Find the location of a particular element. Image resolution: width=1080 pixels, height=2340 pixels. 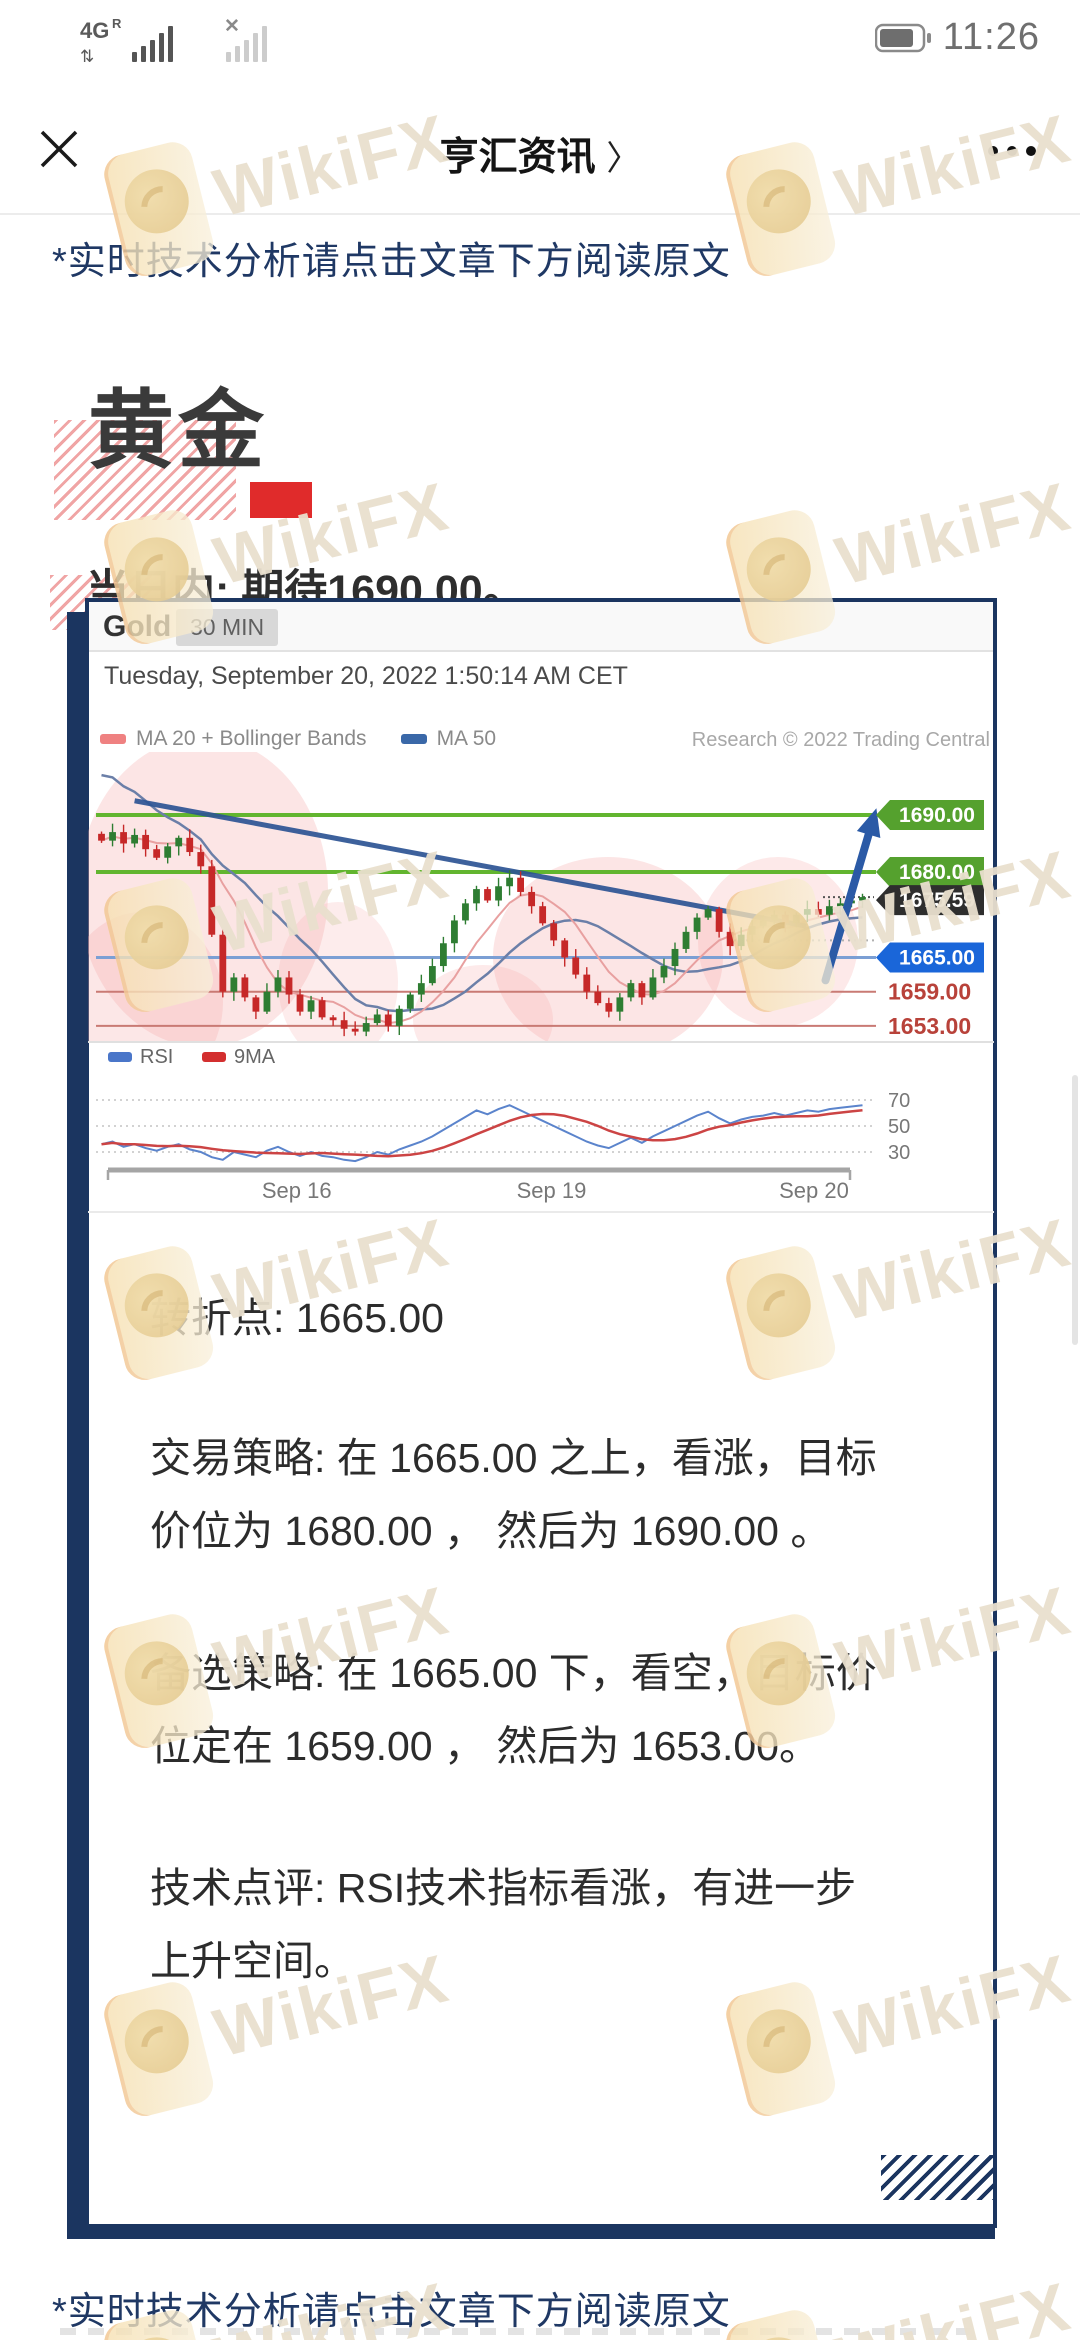

status-signal-area: 4G R ⇅ ✕ is located at coordinates (187, 40).